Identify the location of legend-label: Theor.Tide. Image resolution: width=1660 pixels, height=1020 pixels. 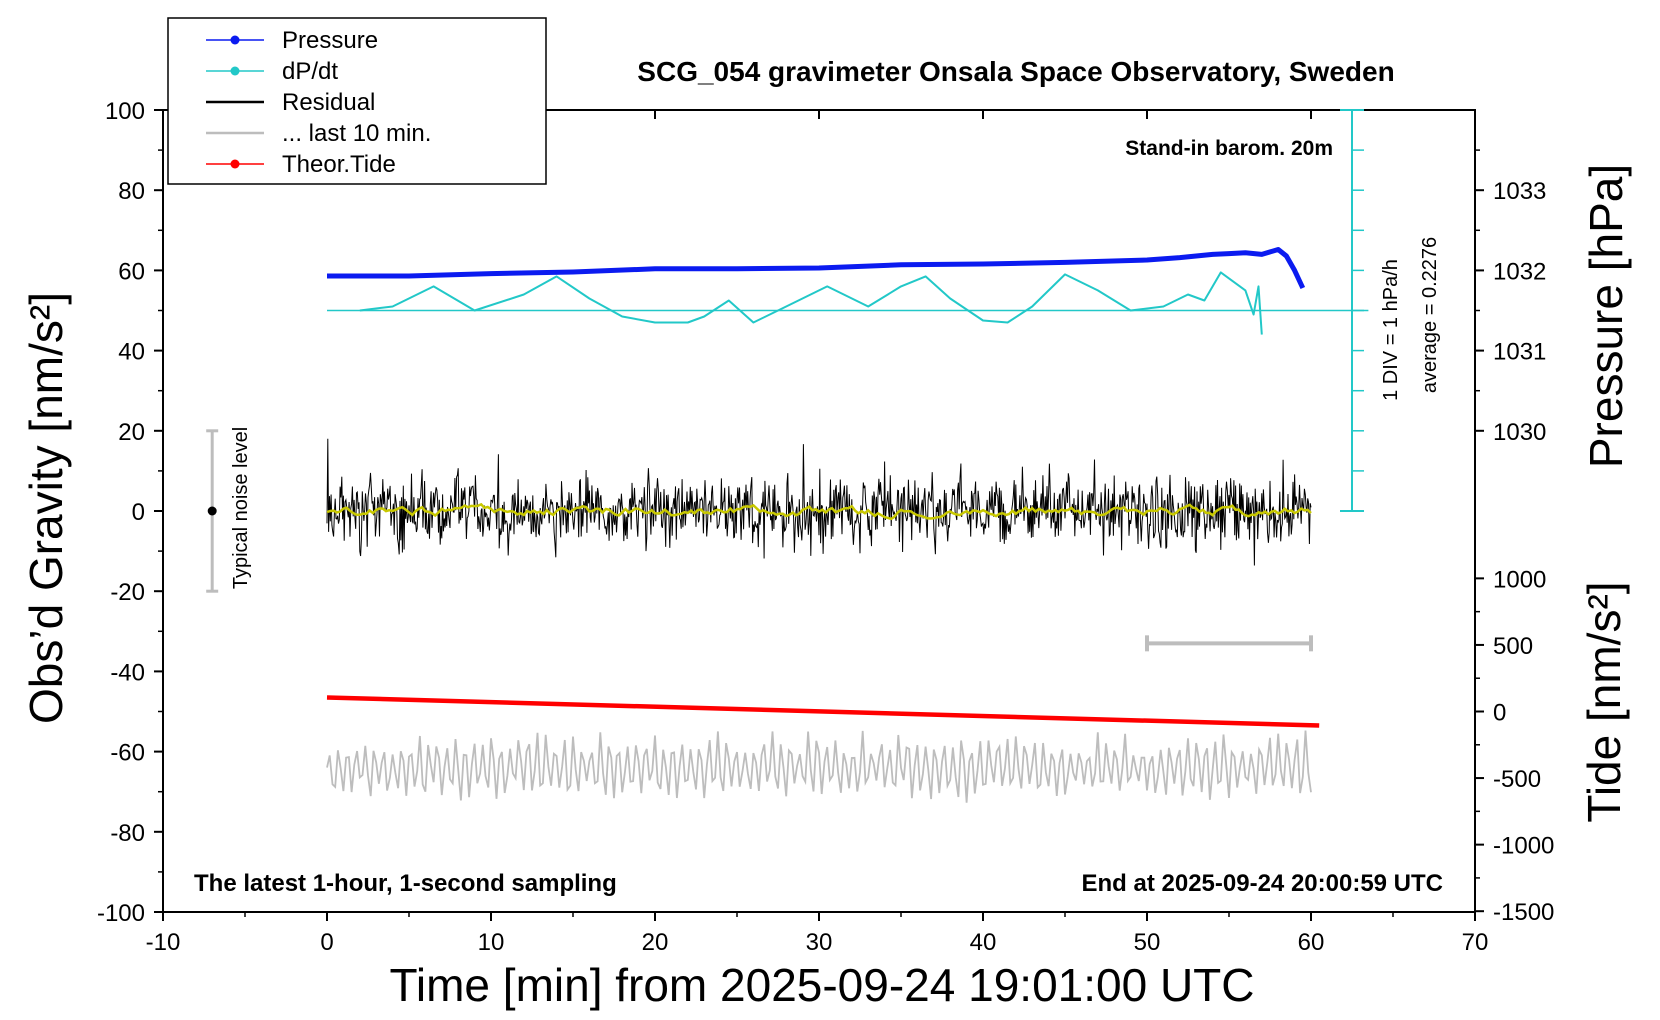
(339, 164).